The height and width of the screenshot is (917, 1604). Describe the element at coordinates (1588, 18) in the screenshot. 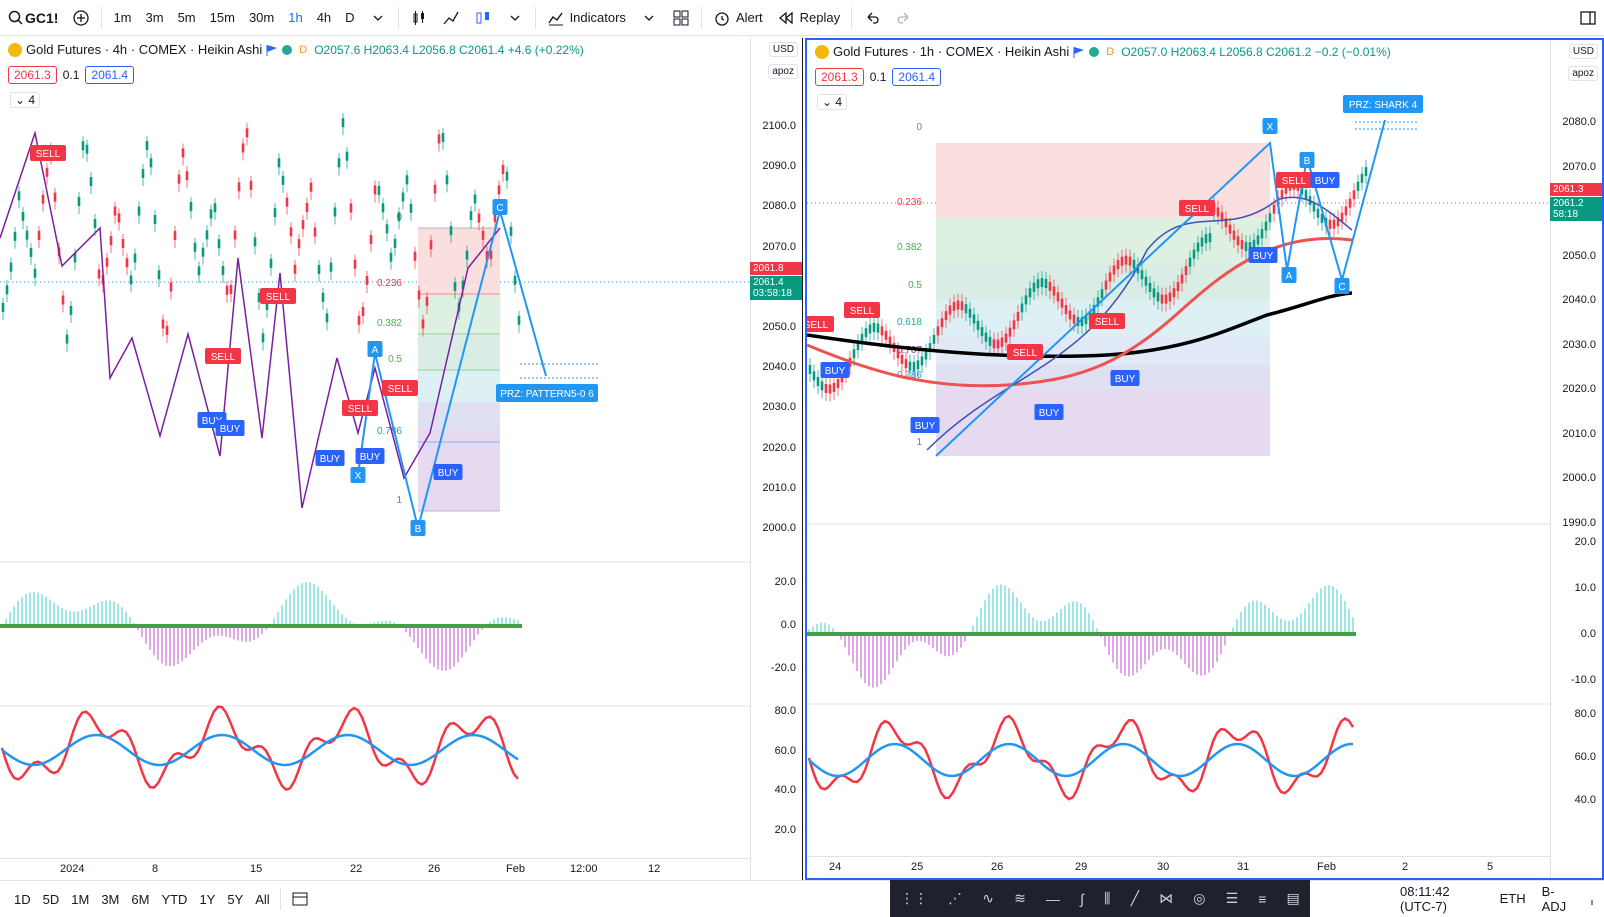

I see `sidebar-toggle-button` at that location.